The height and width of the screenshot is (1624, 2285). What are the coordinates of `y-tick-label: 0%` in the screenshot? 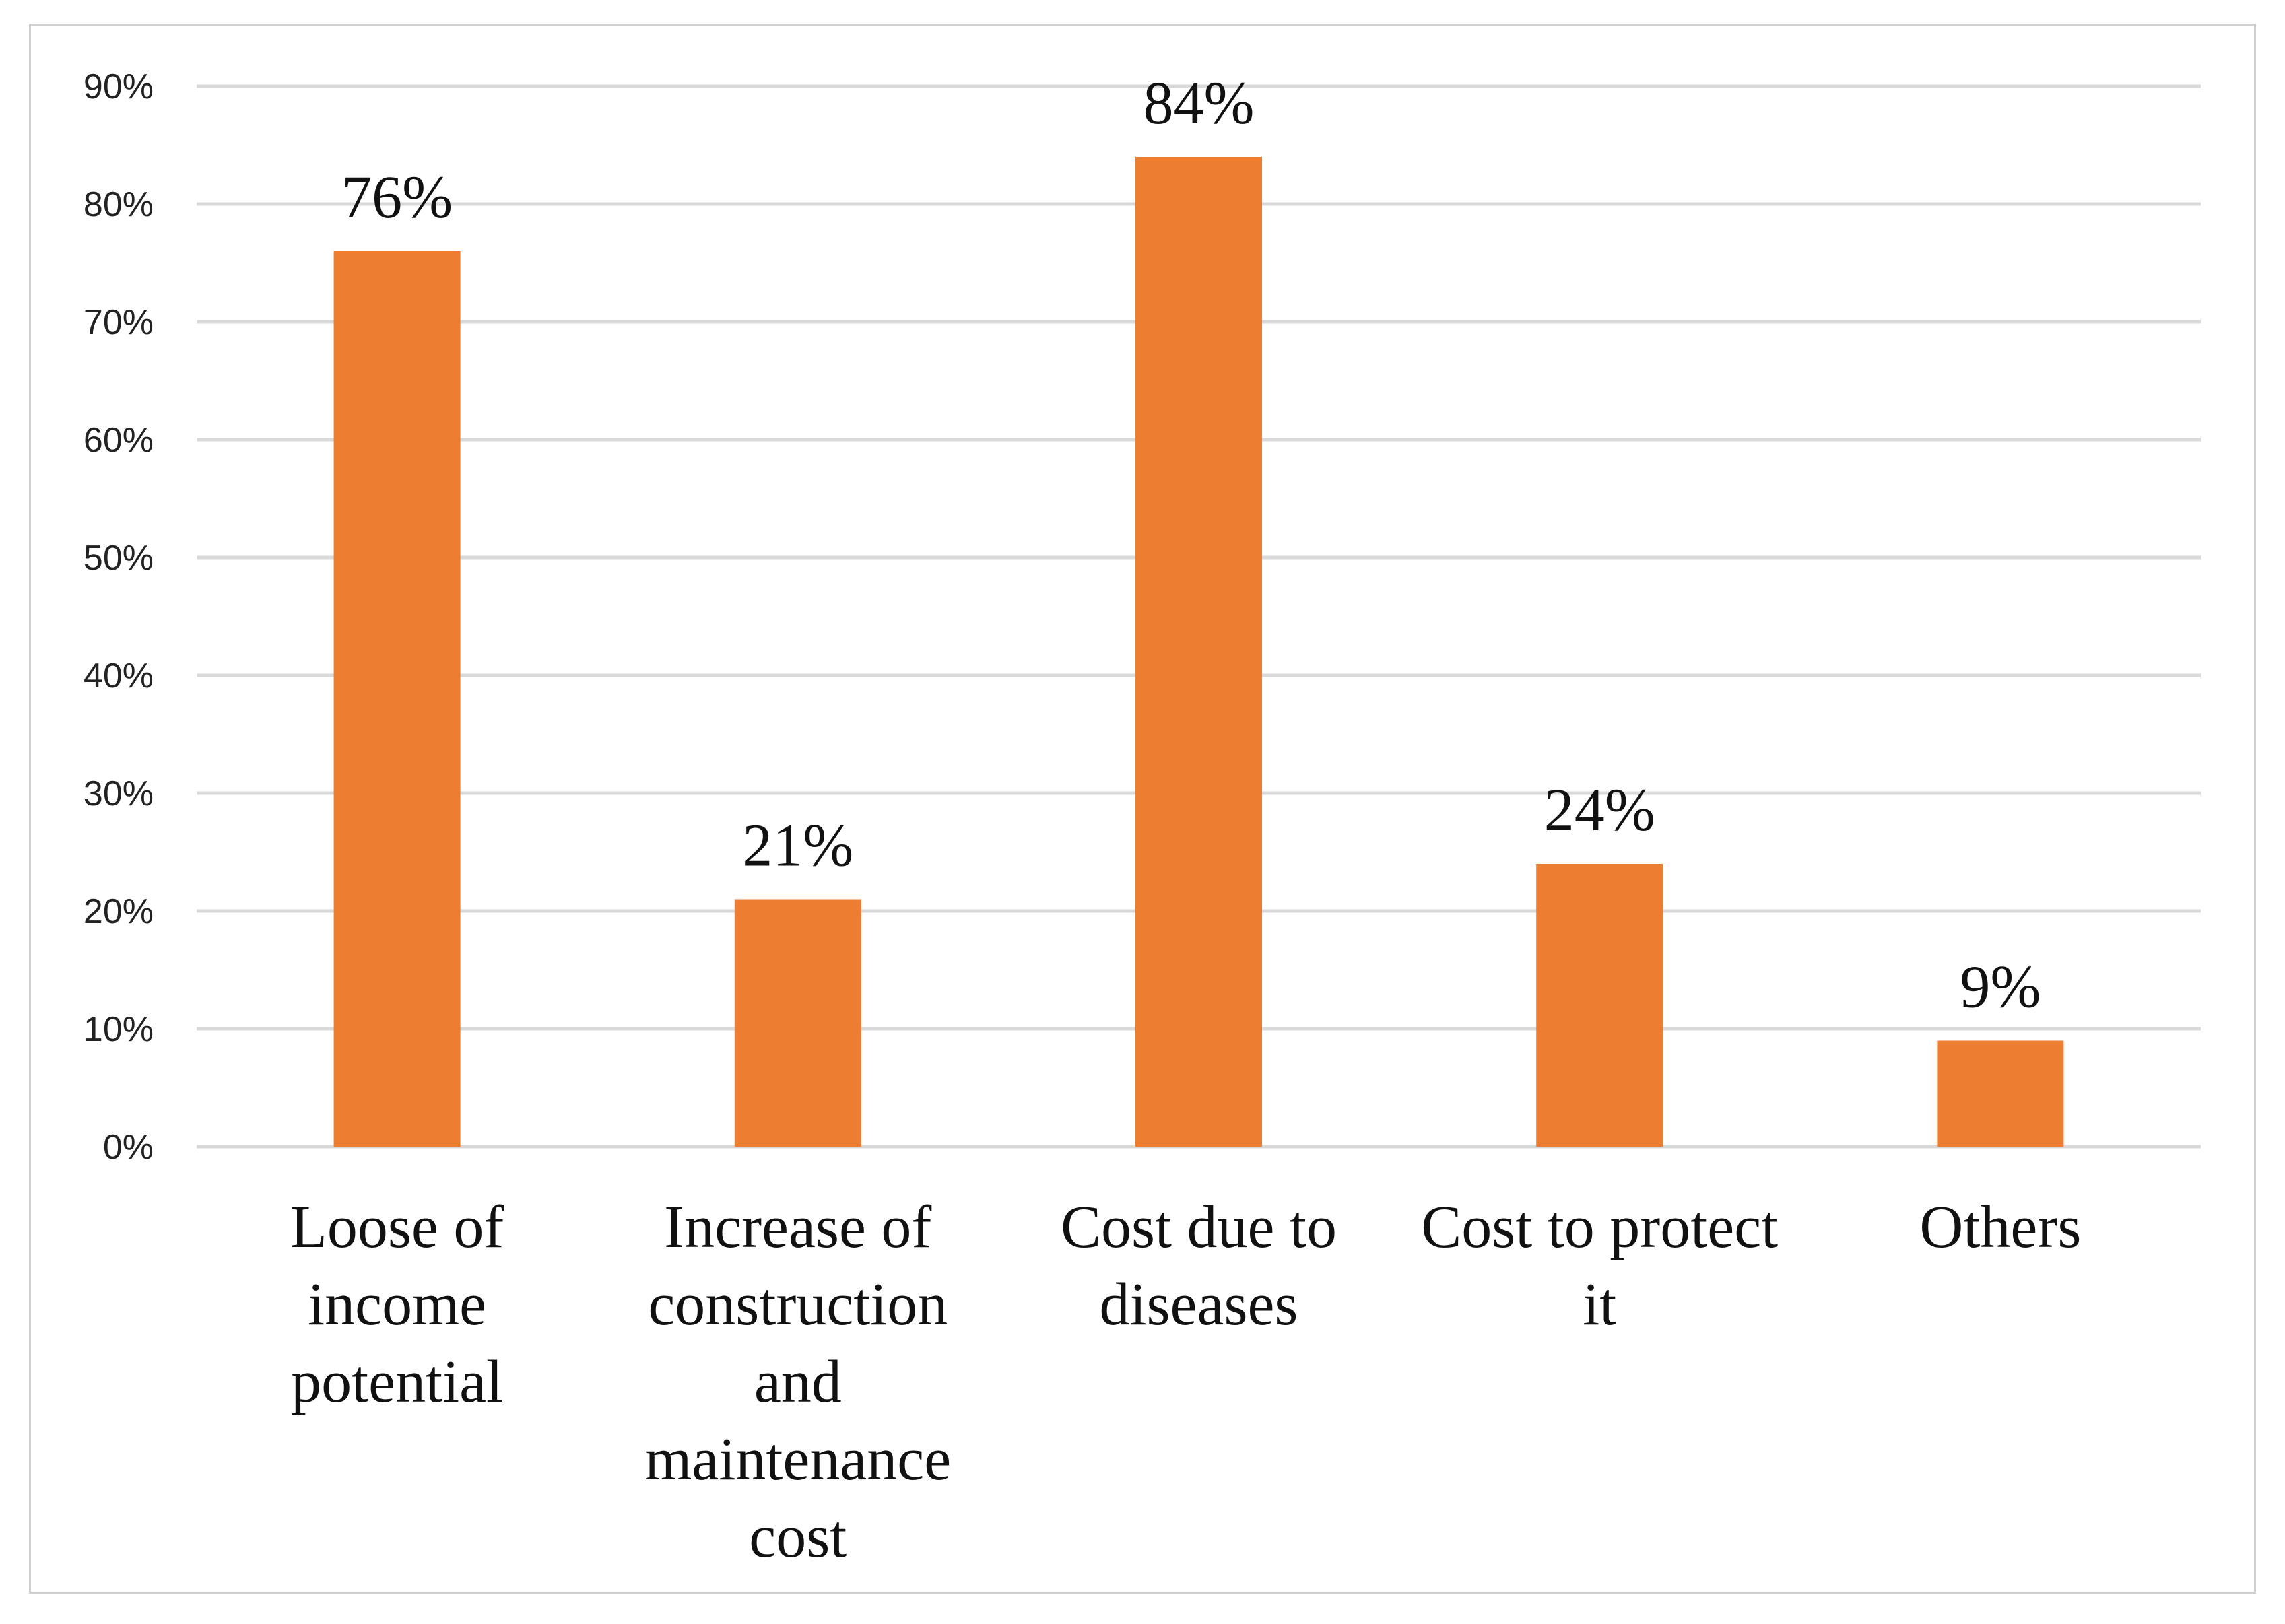 It's located at (128, 1147).